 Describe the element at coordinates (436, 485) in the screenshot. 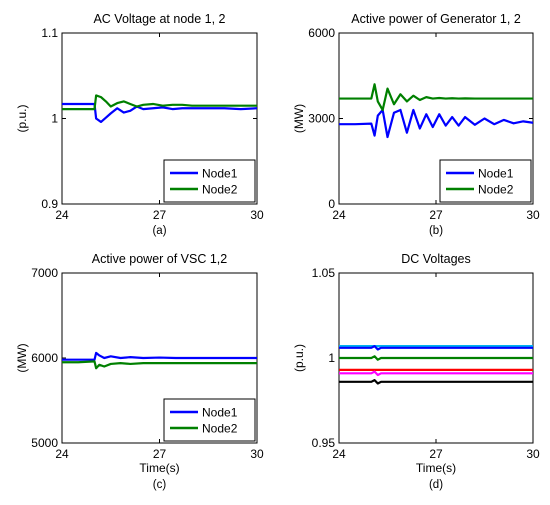

I see `panel-caption: (d)` at that location.